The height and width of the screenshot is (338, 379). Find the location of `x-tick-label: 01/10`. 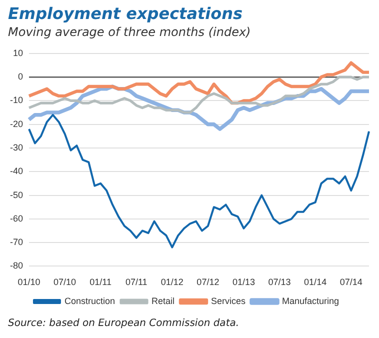

x-tick-label: 01/10 is located at coordinates (29, 282).